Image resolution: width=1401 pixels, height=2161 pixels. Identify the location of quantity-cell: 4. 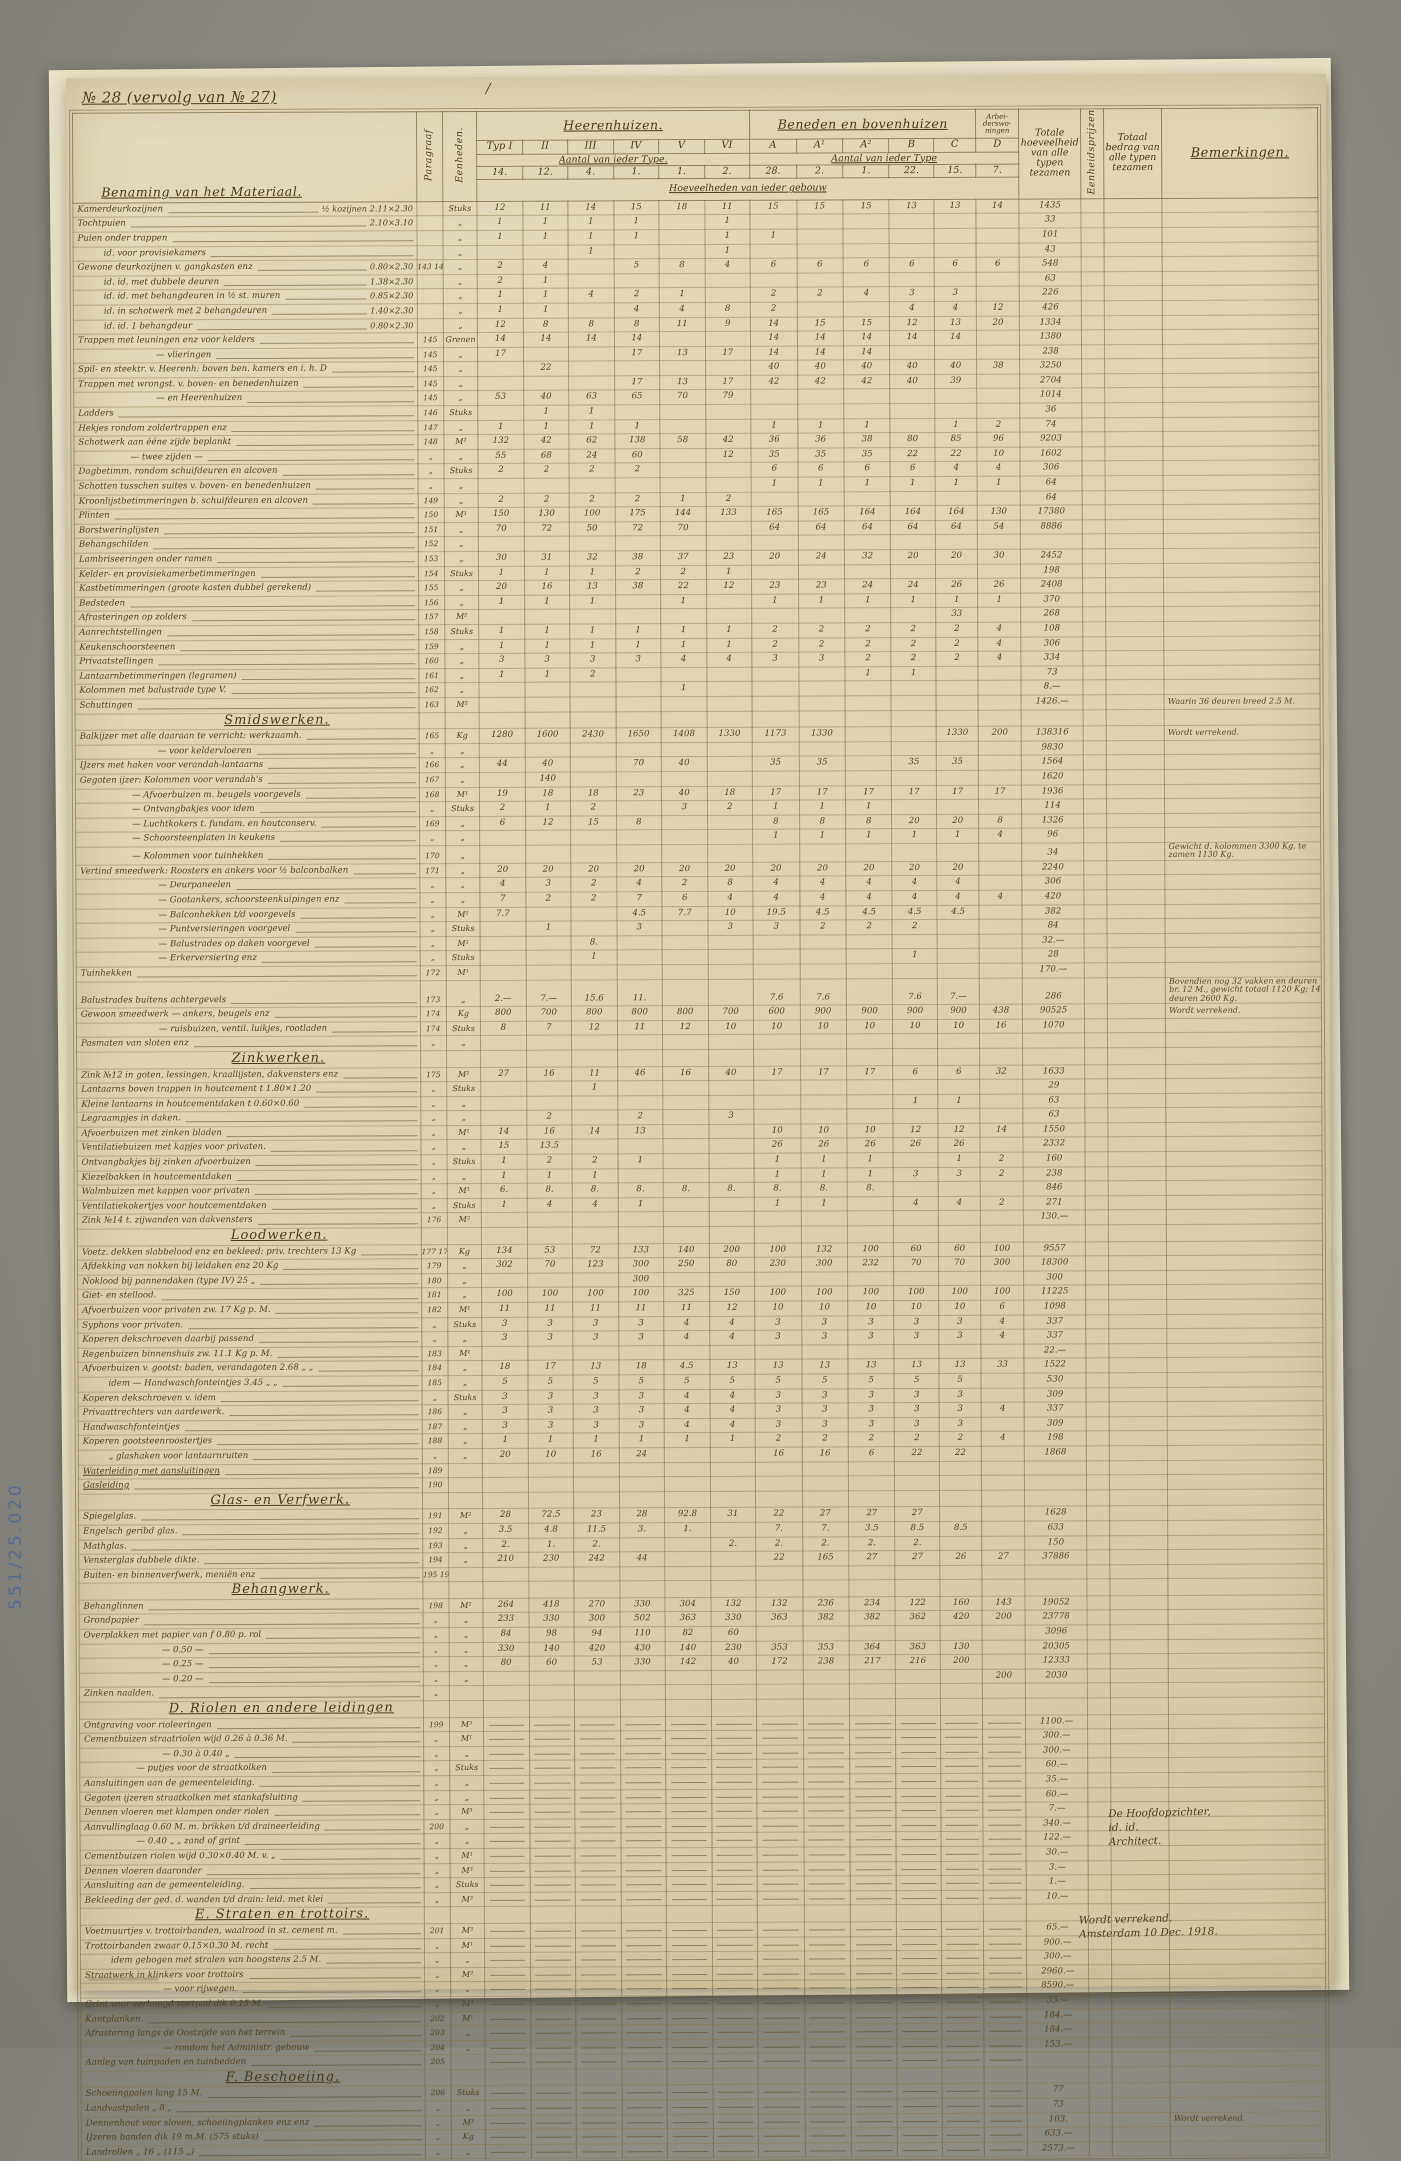
(916, 1204).